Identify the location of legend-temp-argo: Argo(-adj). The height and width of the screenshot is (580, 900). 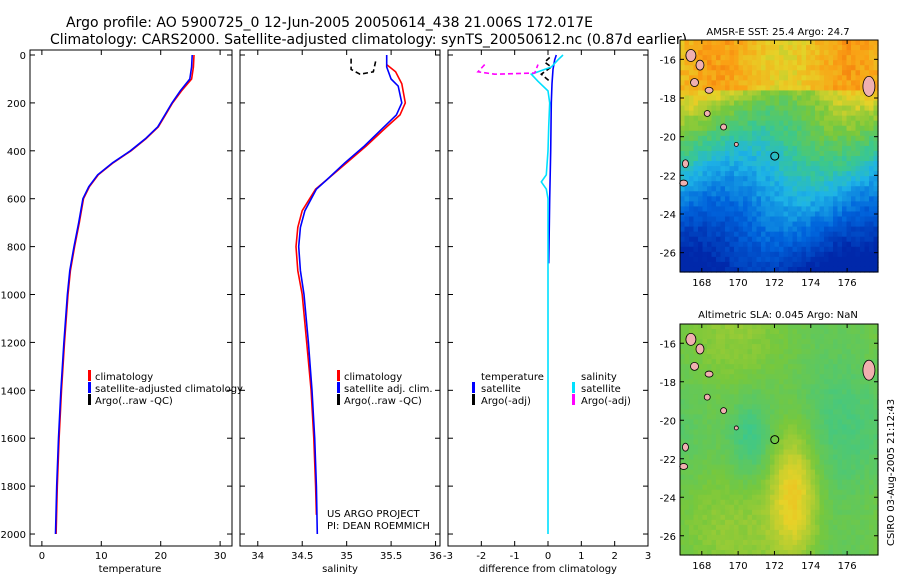
(506, 401).